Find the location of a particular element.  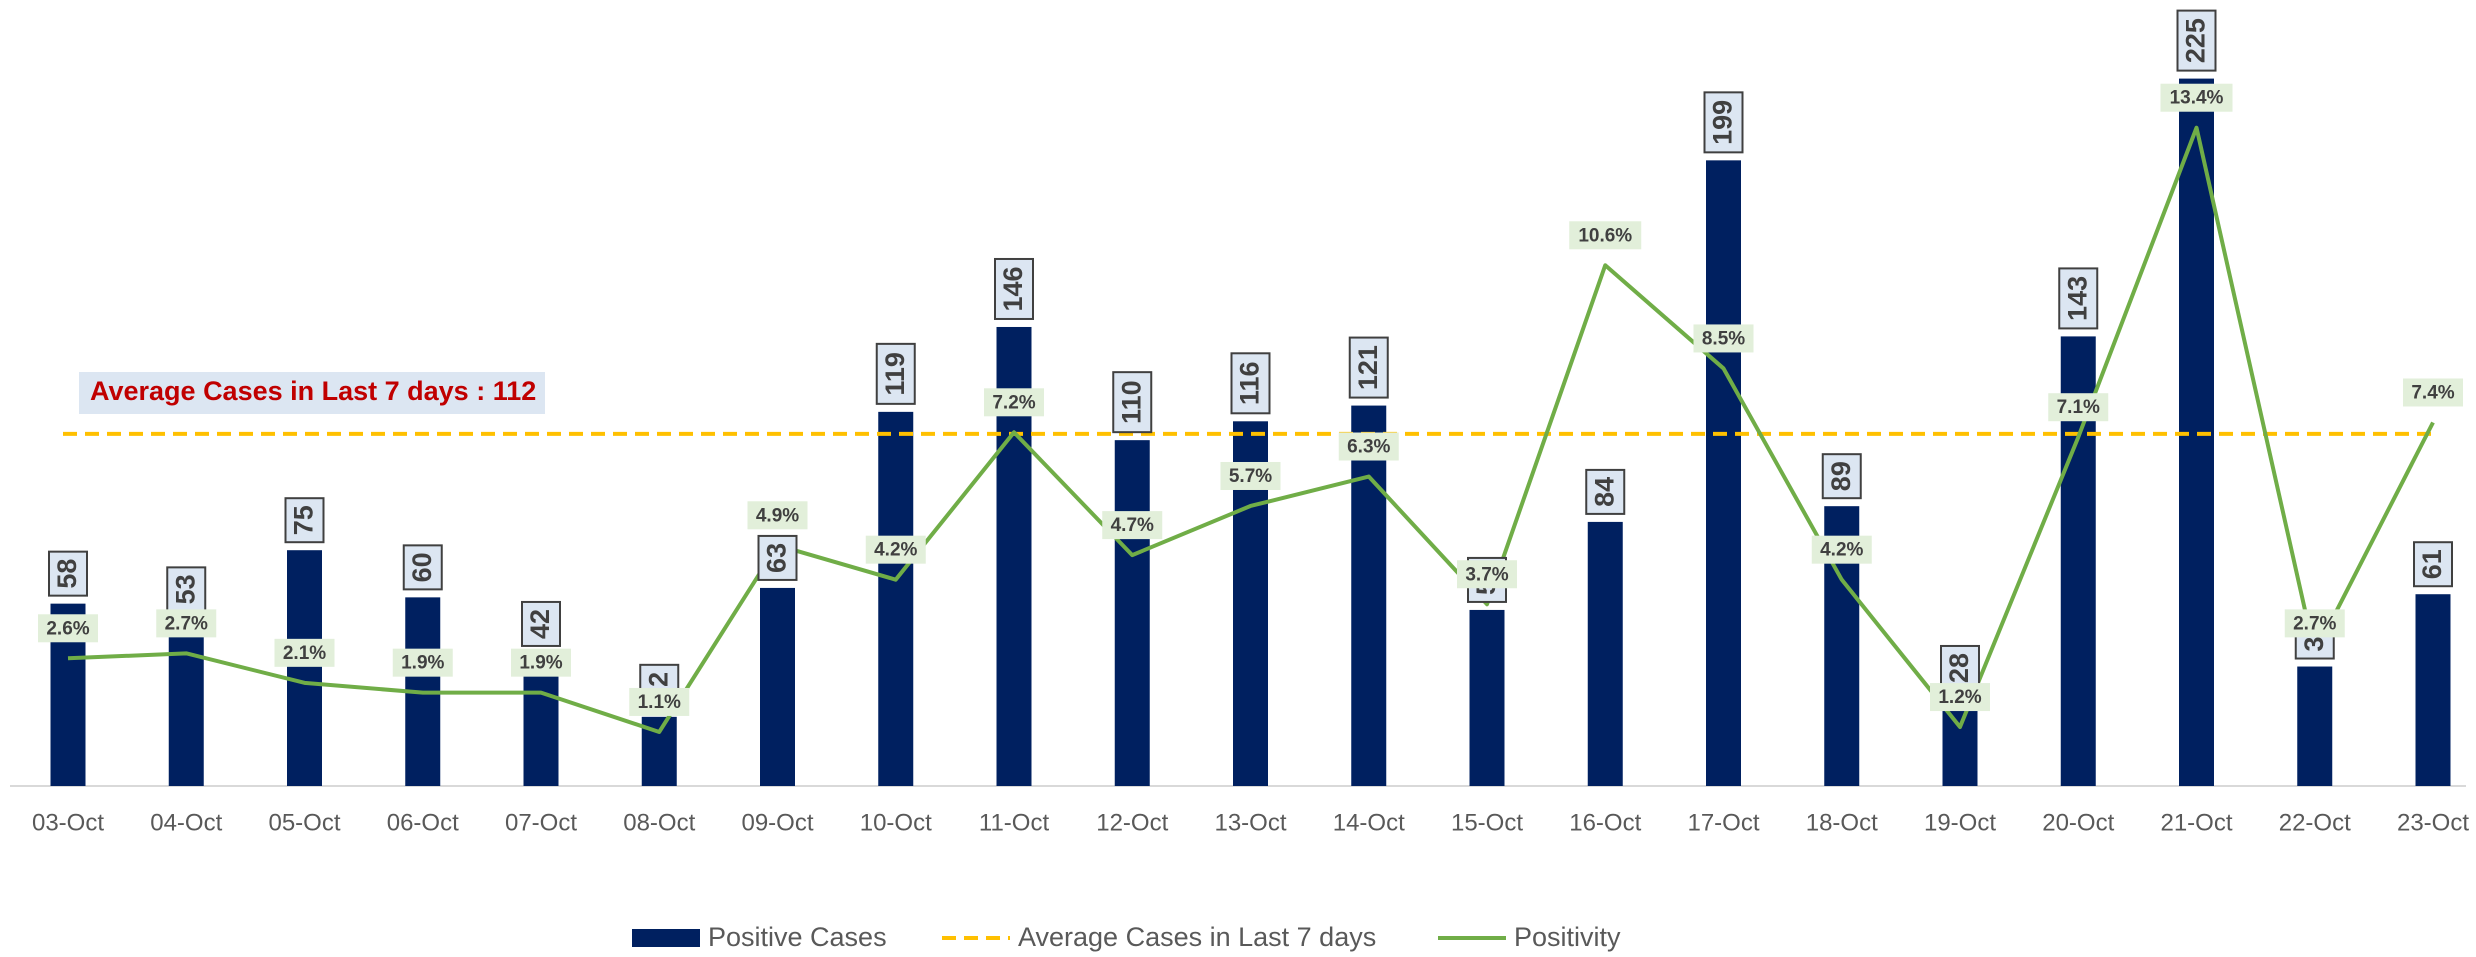

positivity-label: 1.2% is located at coordinates (1959, 697).